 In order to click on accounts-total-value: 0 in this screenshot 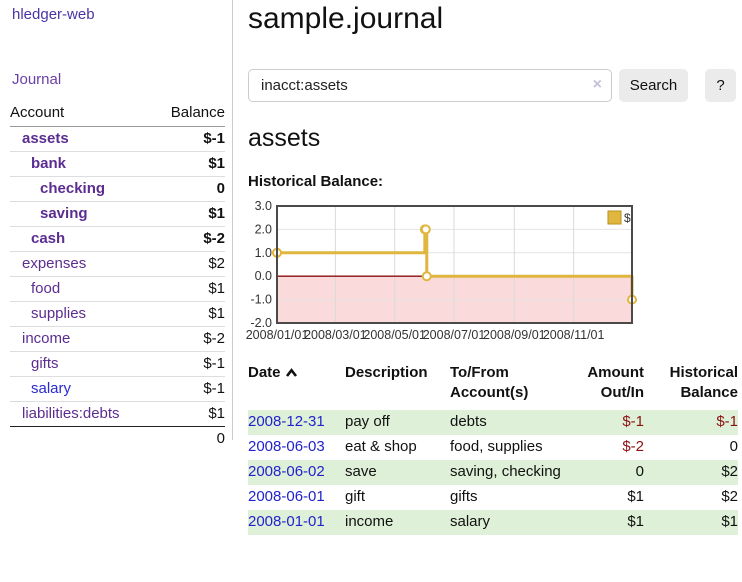, I will do `click(189, 438)`.